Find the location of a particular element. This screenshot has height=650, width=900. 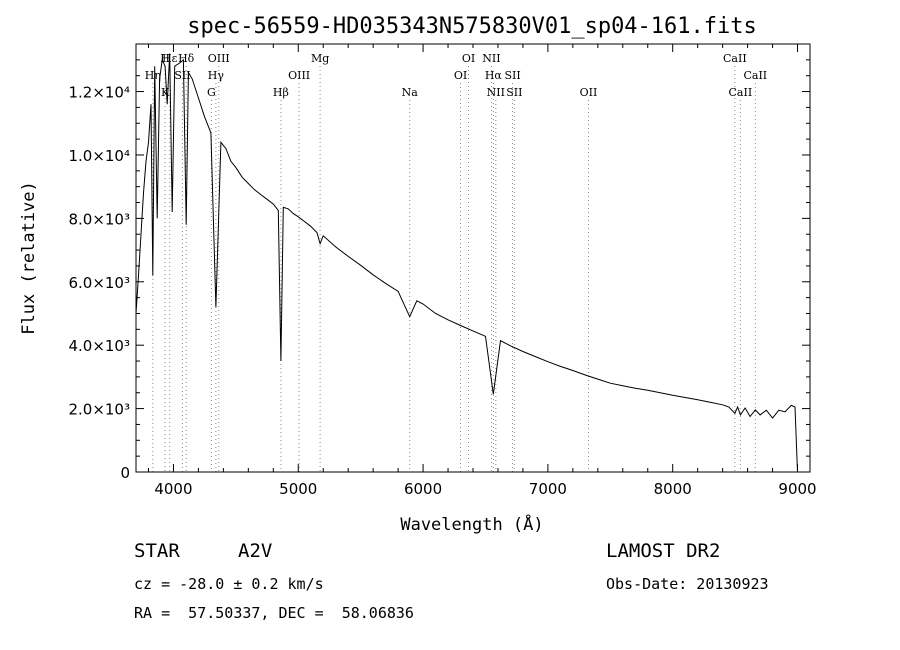

spectral-line-label: Mg is located at coordinates (320, 58).